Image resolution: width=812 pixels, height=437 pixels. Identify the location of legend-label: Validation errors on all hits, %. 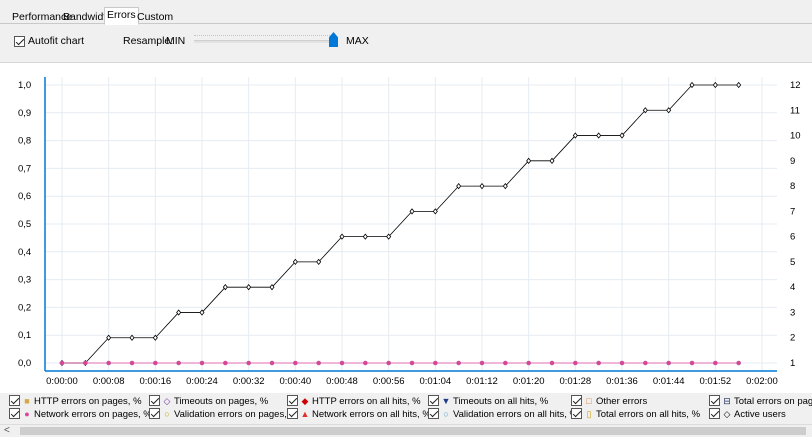
(515, 414).